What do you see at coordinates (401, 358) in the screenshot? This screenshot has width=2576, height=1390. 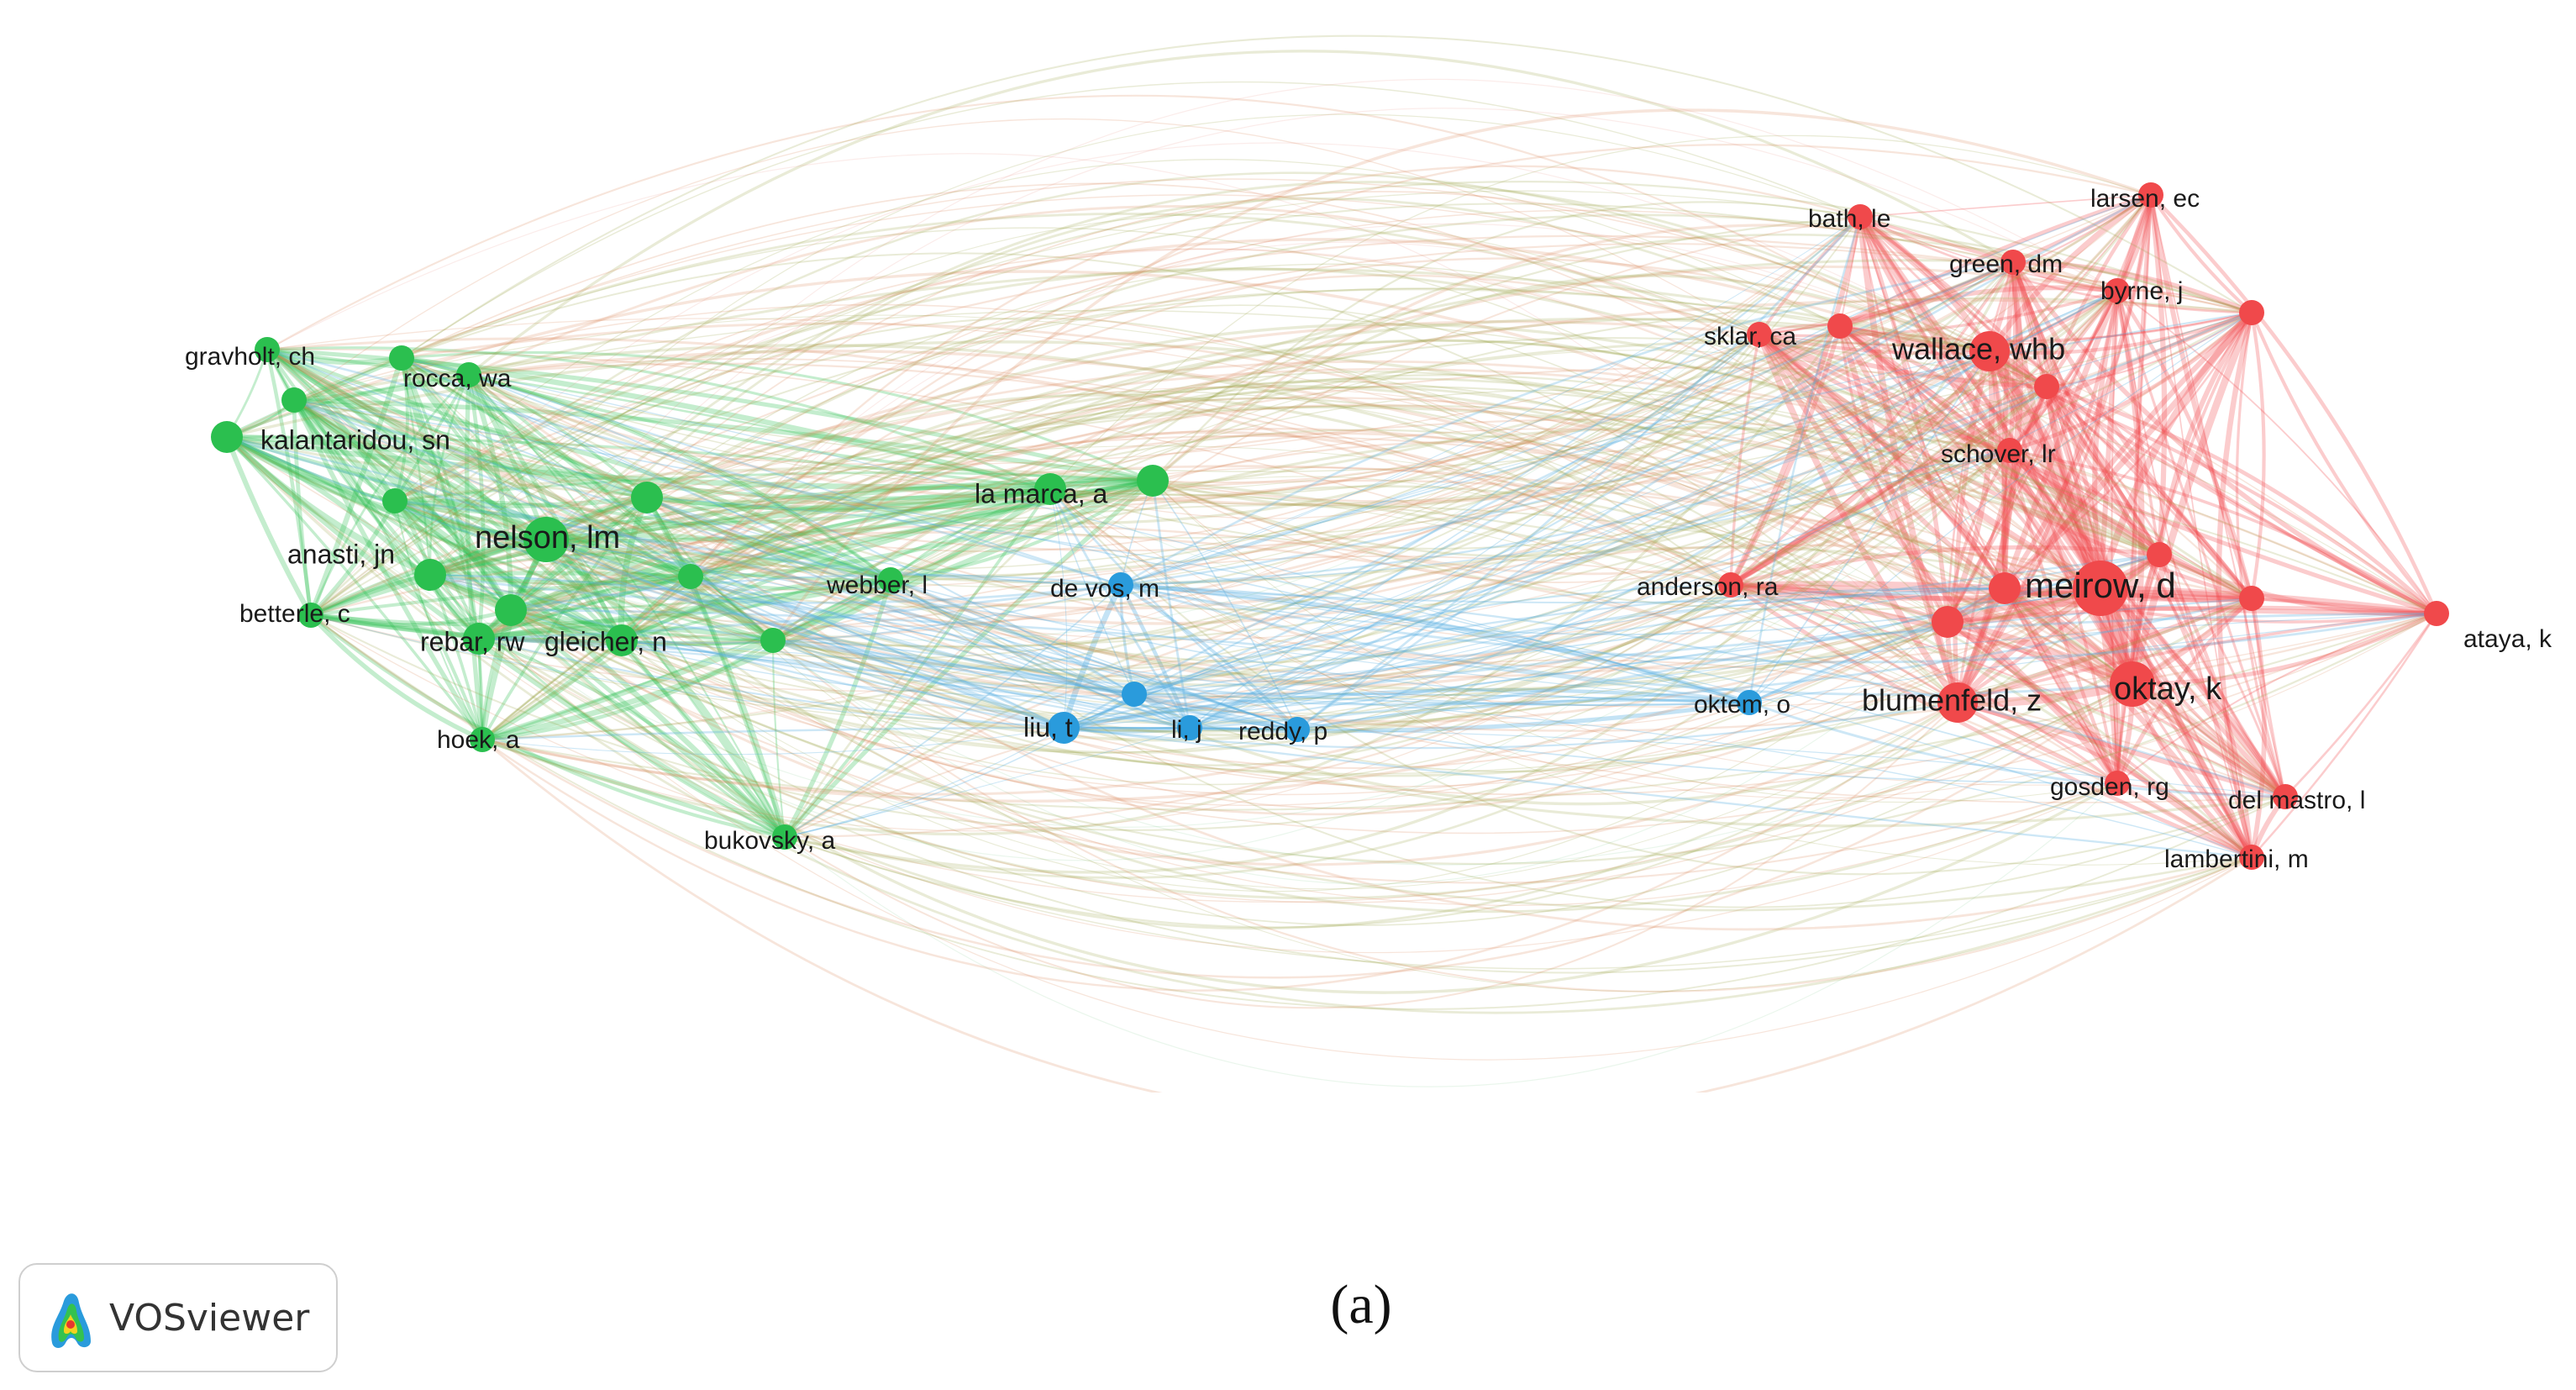 I see `node-g1` at bounding box center [401, 358].